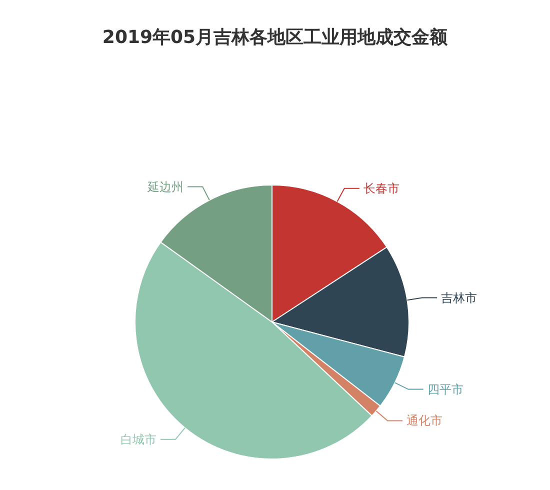 This screenshot has width=550, height=490. I want to click on slice-label: 通化市, so click(424, 421).